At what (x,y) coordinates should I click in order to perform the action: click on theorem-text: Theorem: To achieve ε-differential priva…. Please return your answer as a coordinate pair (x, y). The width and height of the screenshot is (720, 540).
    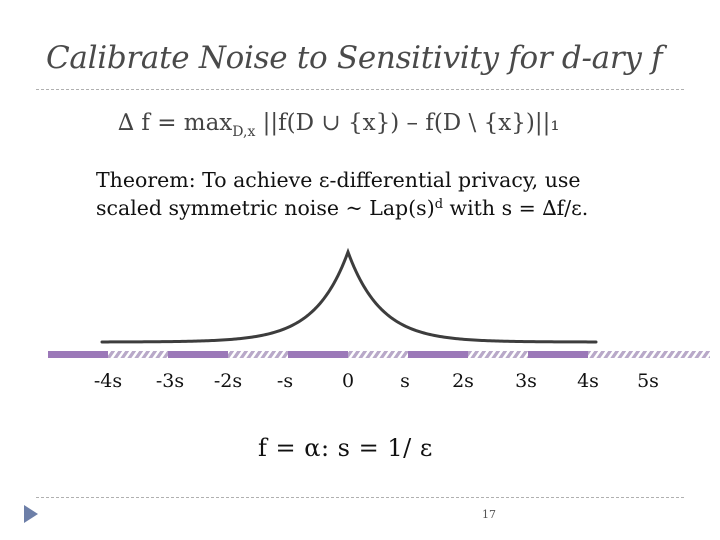
    Looking at the image, I should click on (376, 194).